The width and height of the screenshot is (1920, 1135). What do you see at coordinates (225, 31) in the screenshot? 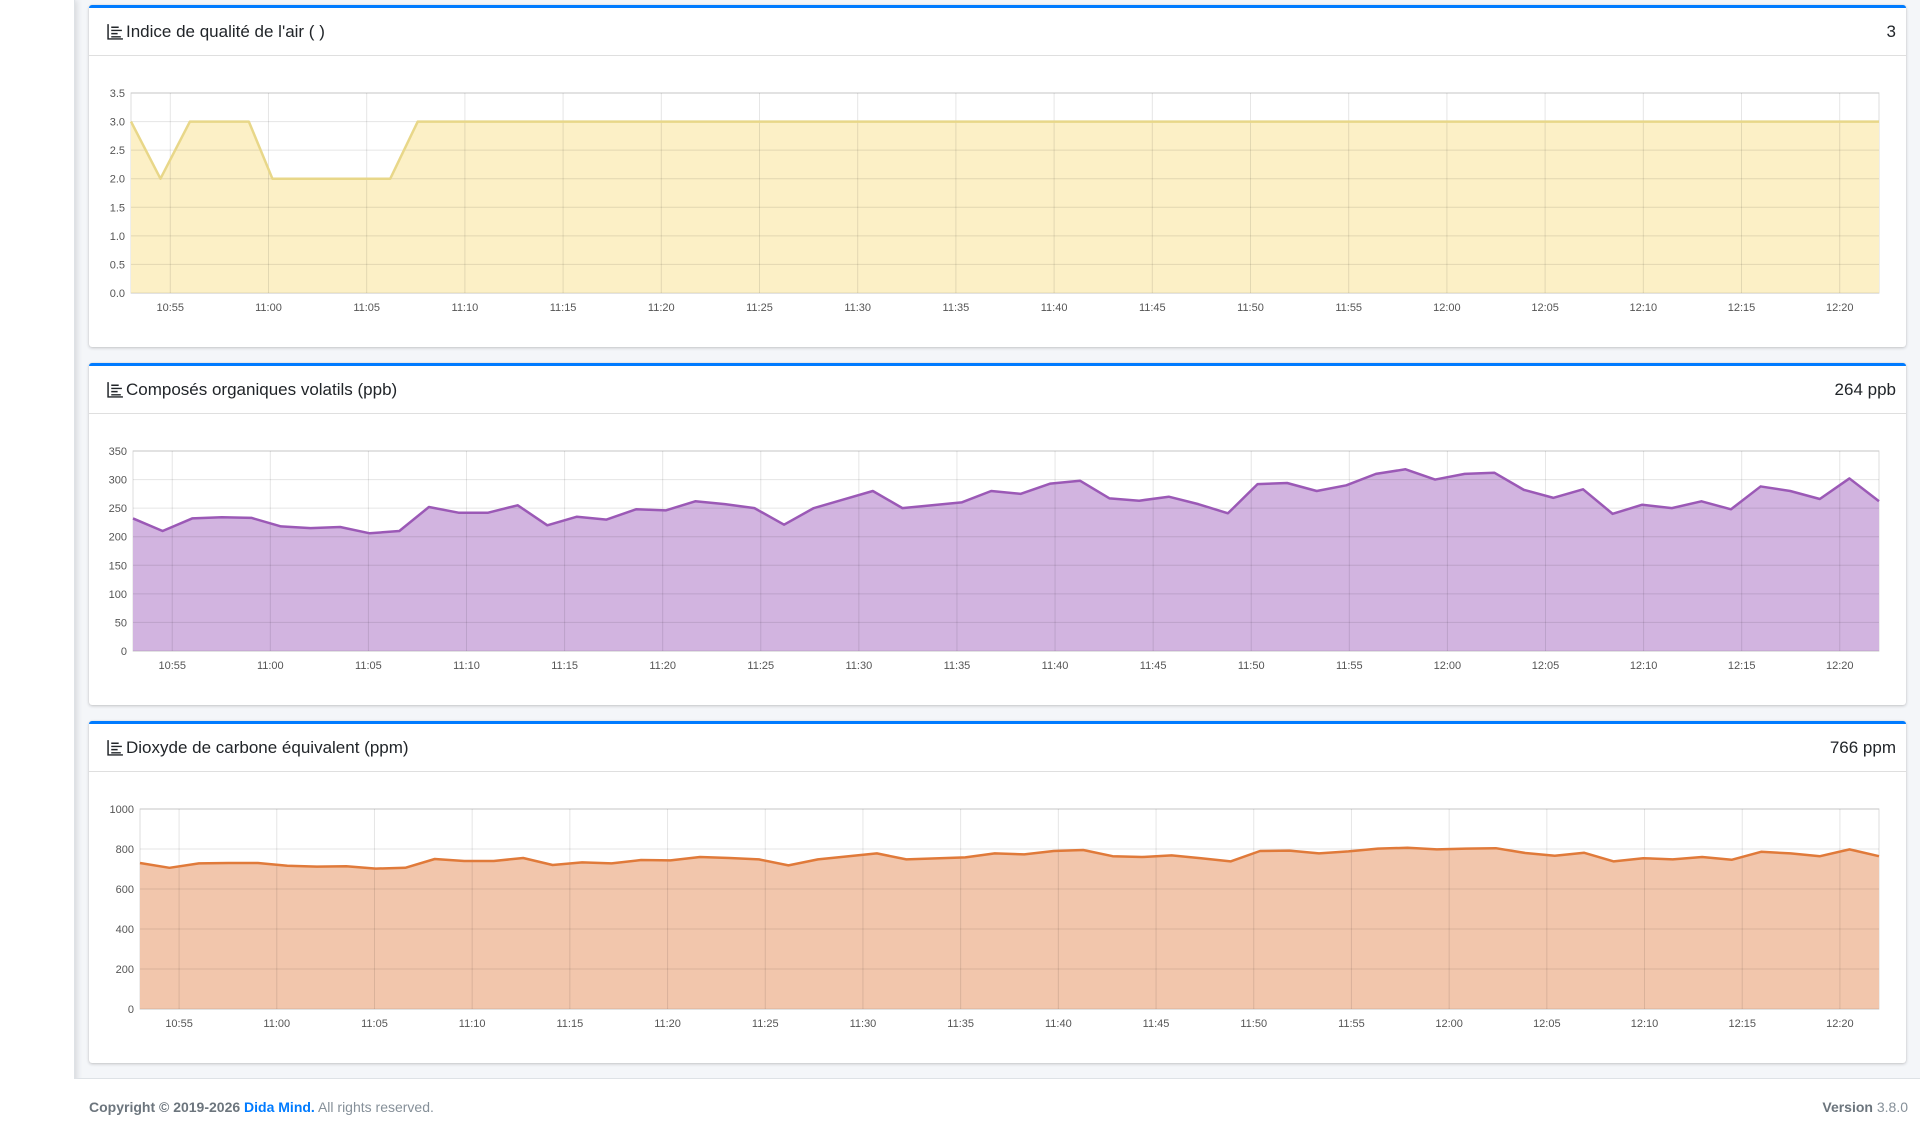
I see `card-title-text: Indice de qualité de l'air ( )` at bounding box center [225, 31].